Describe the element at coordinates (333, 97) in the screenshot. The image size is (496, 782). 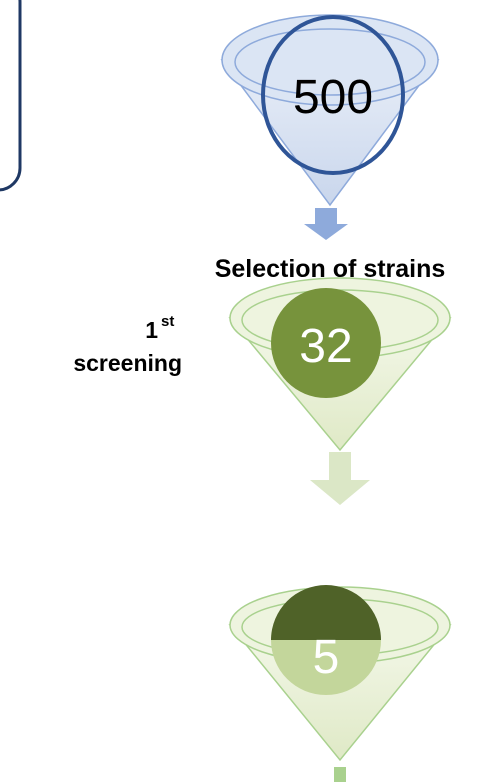
I see `funnel-label: 500` at that location.